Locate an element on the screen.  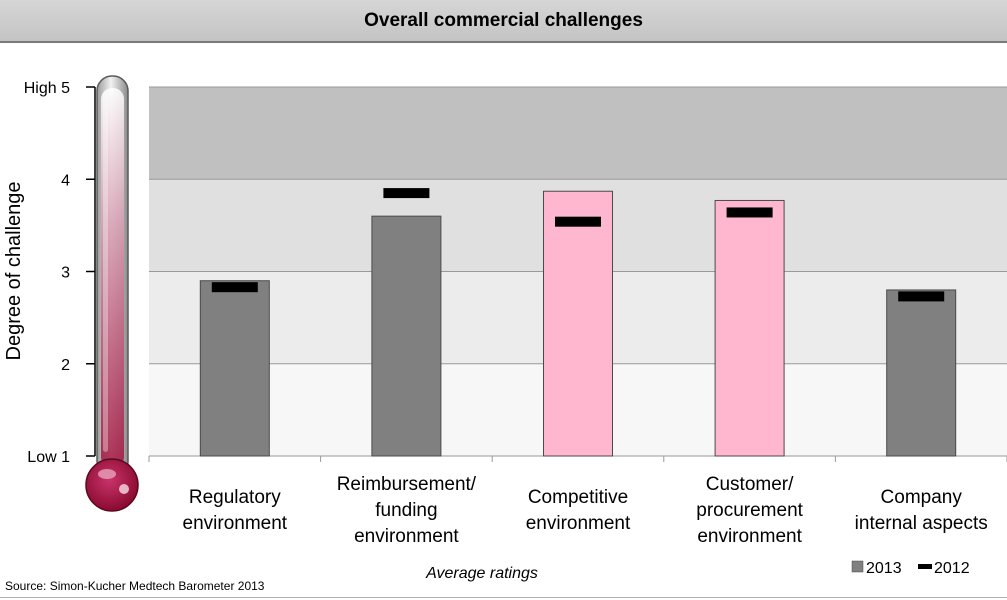
footer-divider is located at coordinates (503, 597).